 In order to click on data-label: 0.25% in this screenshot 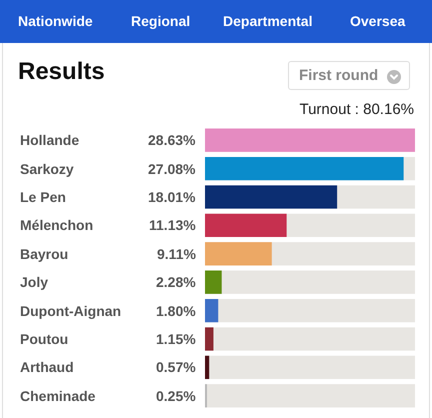, I will do `click(176, 396)`.